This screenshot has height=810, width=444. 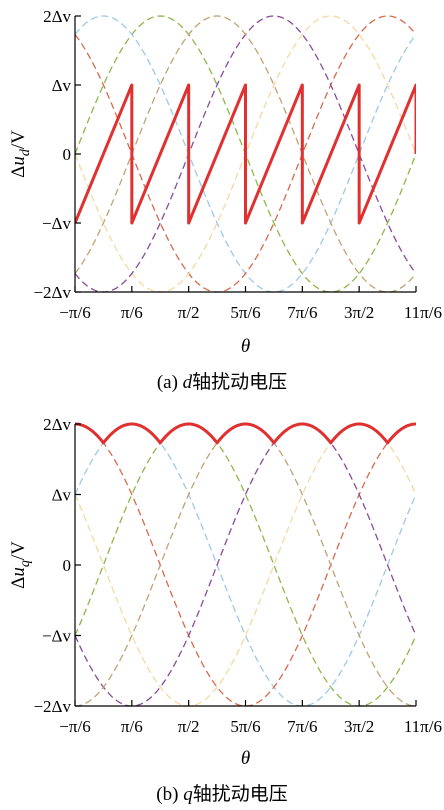 What do you see at coordinates (20, 154) in the screenshot?
I see `y-axis-title: Δud/V` at bounding box center [20, 154].